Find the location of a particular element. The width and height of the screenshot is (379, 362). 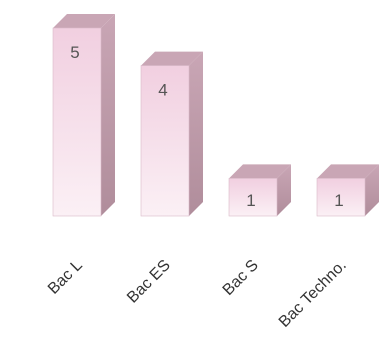

bar-bac-es: 4 is located at coordinates (171, 134).